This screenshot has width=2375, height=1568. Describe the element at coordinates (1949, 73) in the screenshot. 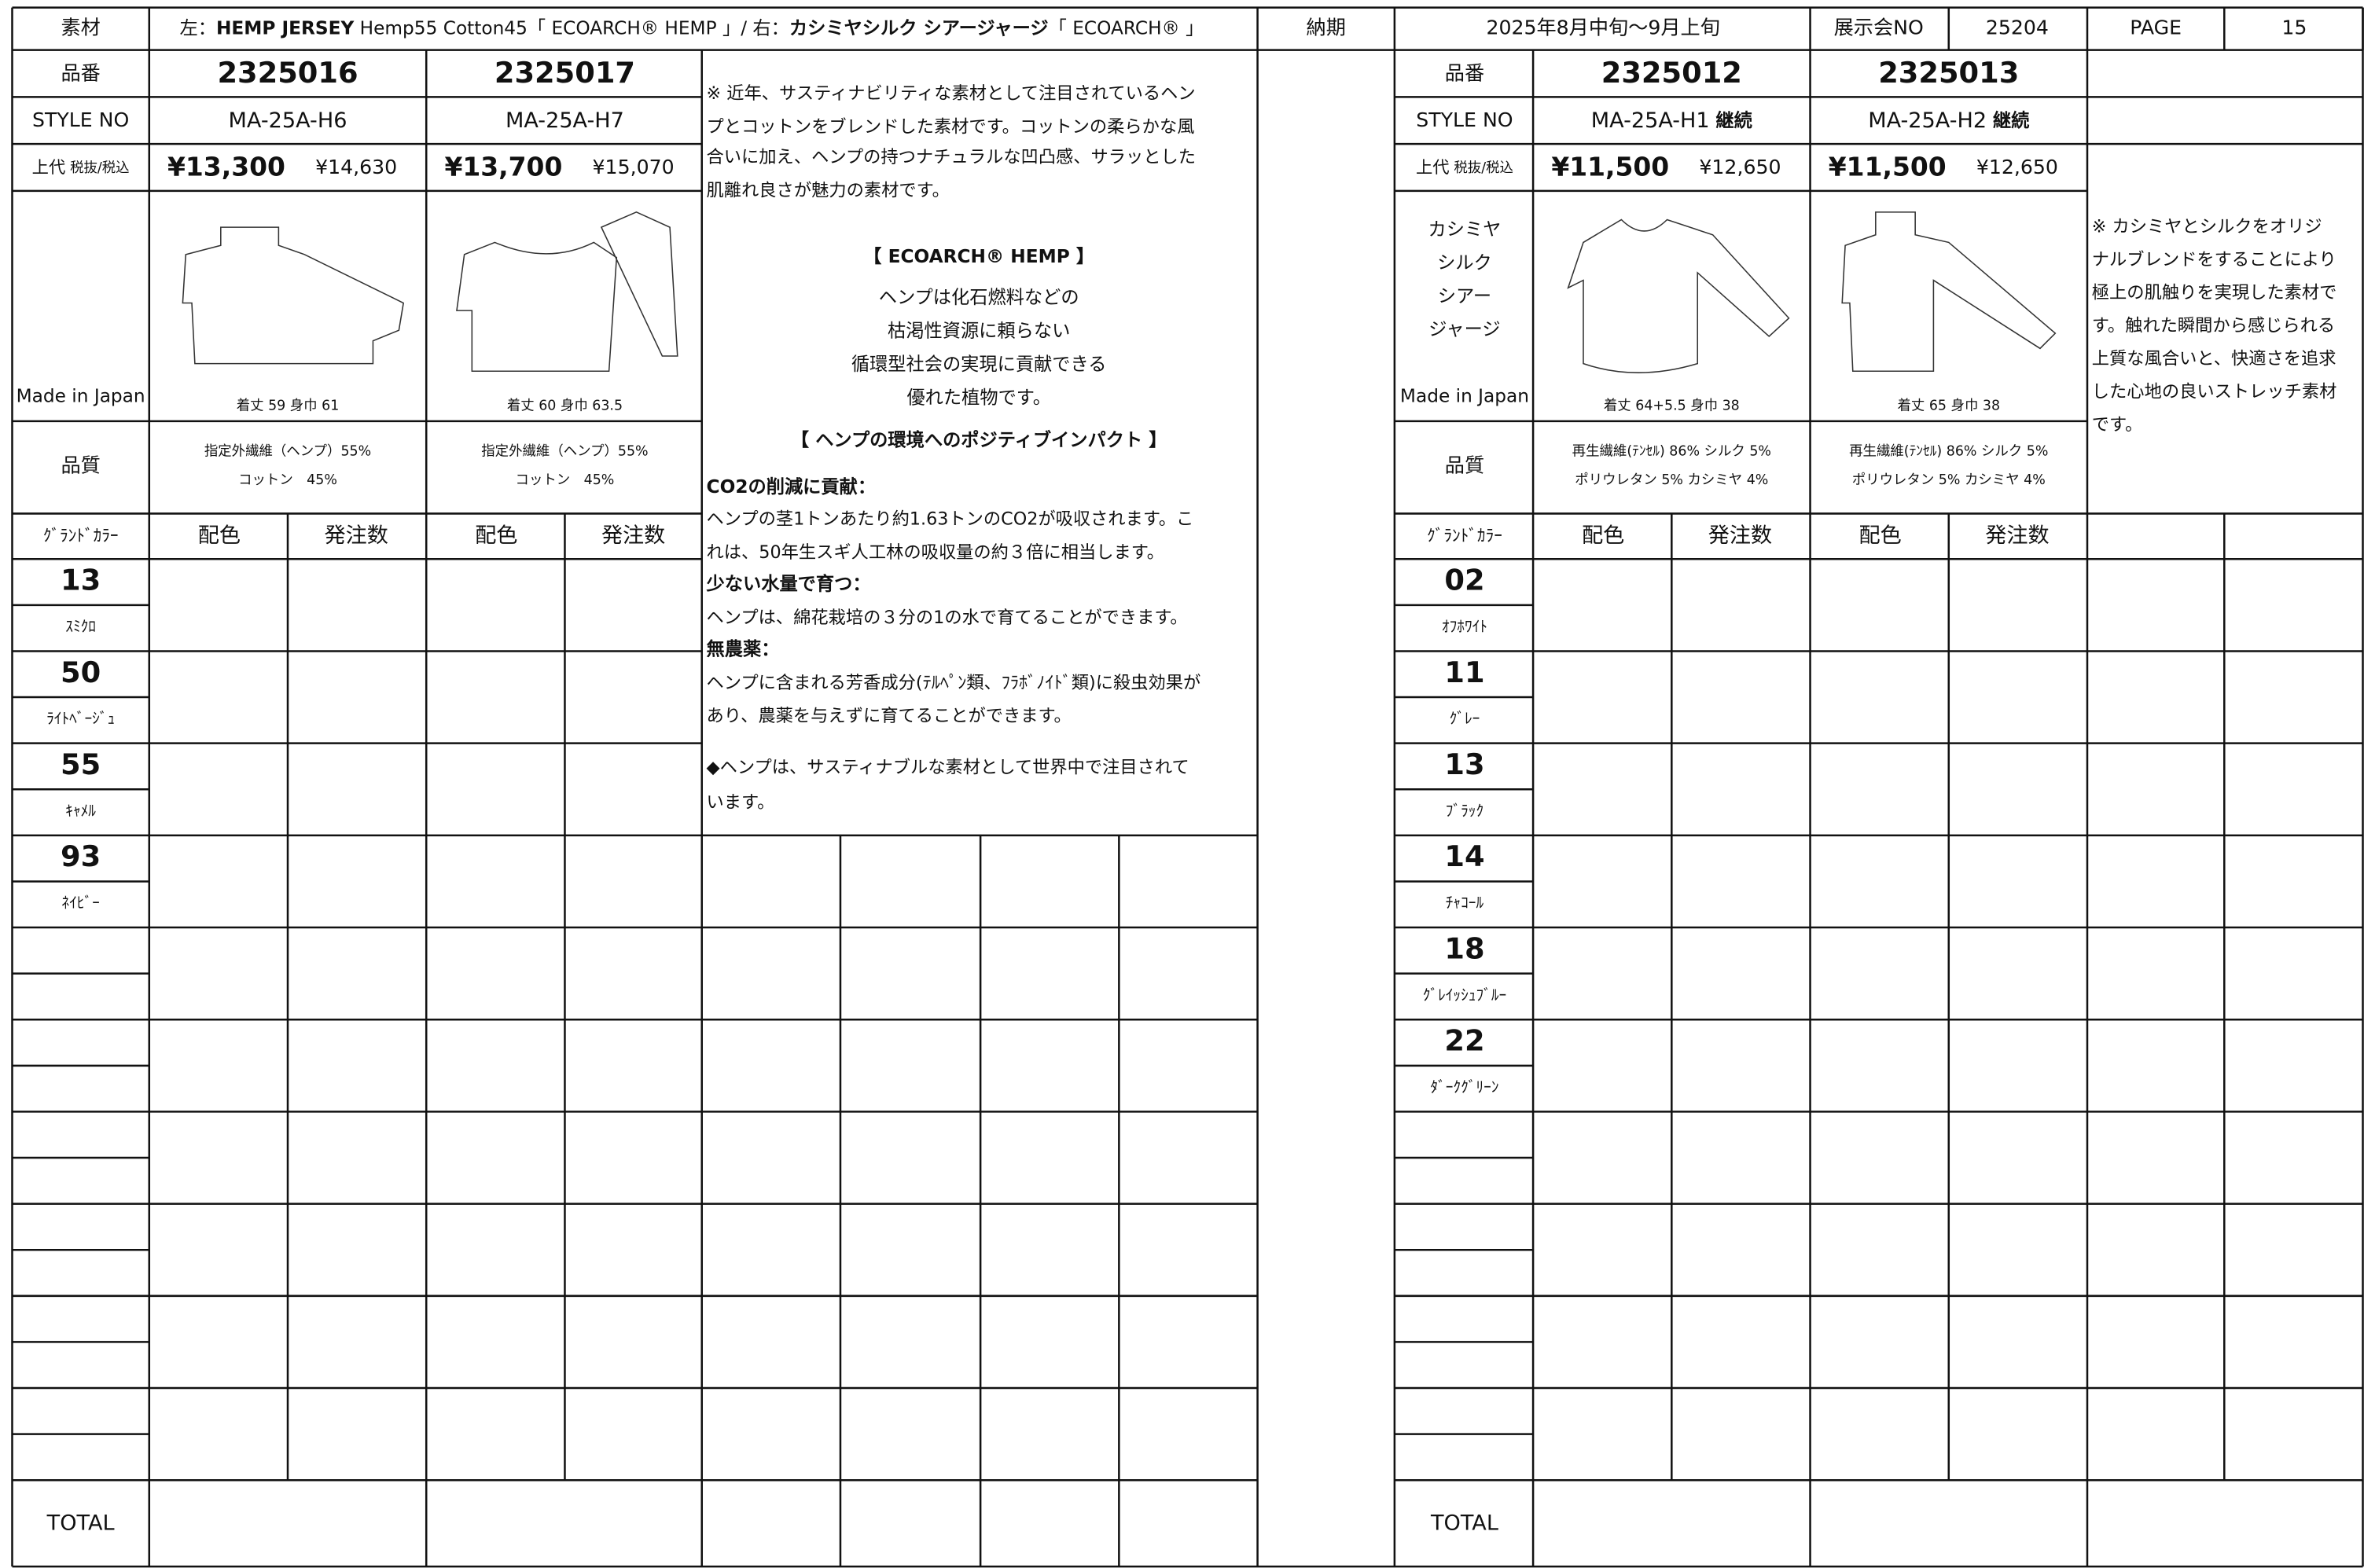

I see `cell-text: 2325013` at that location.